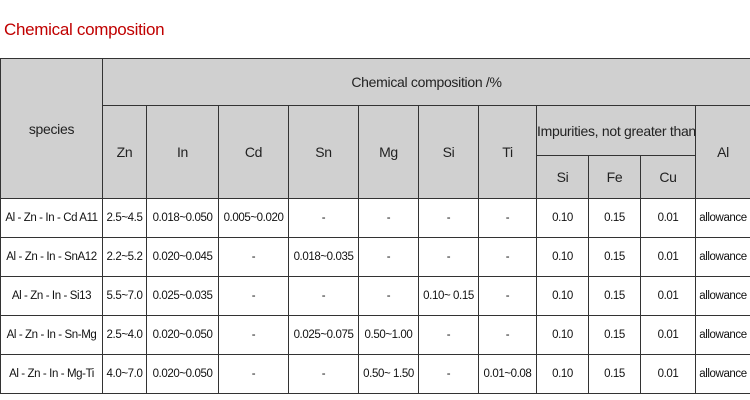 This screenshot has height=400, width=750. What do you see at coordinates (425, 82) in the screenshot?
I see `group-header: Chemical composition /%` at bounding box center [425, 82].